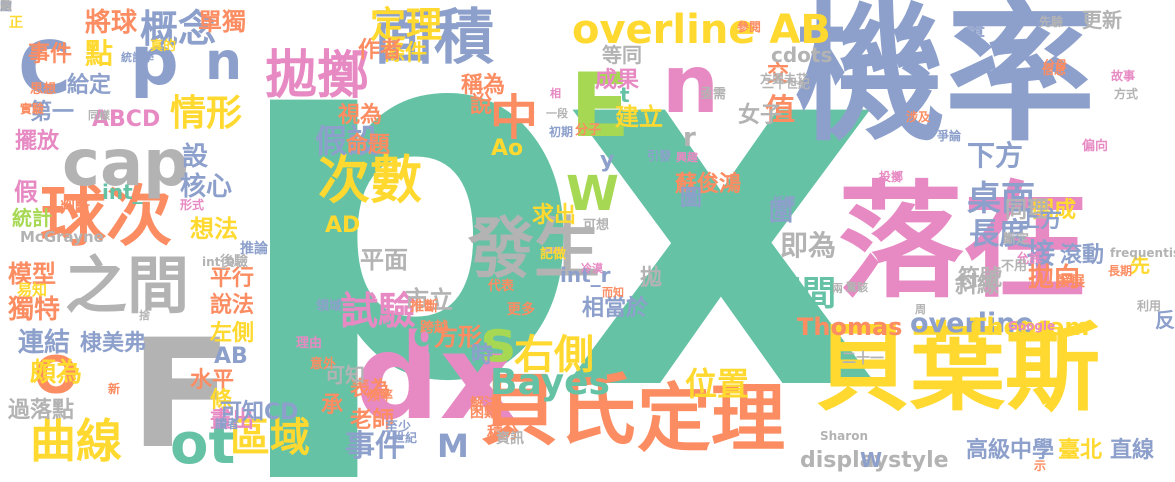 This screenshot has height=482, width=1175. What do you see at coordinates (32, 109) in the screenshot?
I see `cloud-word: 實驗` at bounding box center [32, 109].